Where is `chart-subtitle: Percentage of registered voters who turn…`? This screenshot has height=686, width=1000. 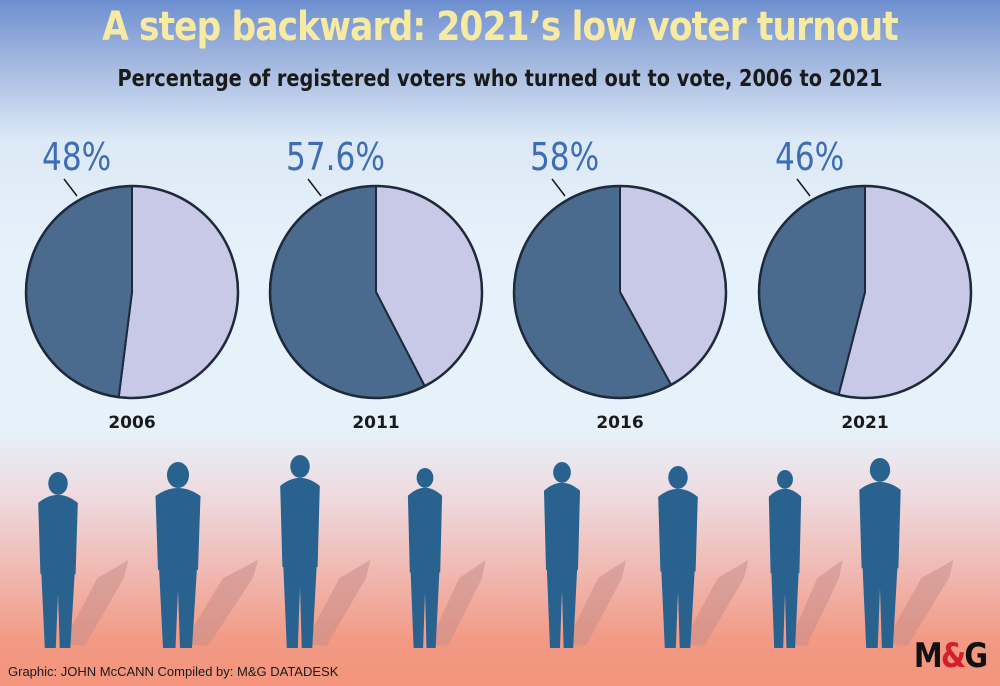
chart-subtitle: Percentage of registered voters who turn… is located at coordinates (500, 79).